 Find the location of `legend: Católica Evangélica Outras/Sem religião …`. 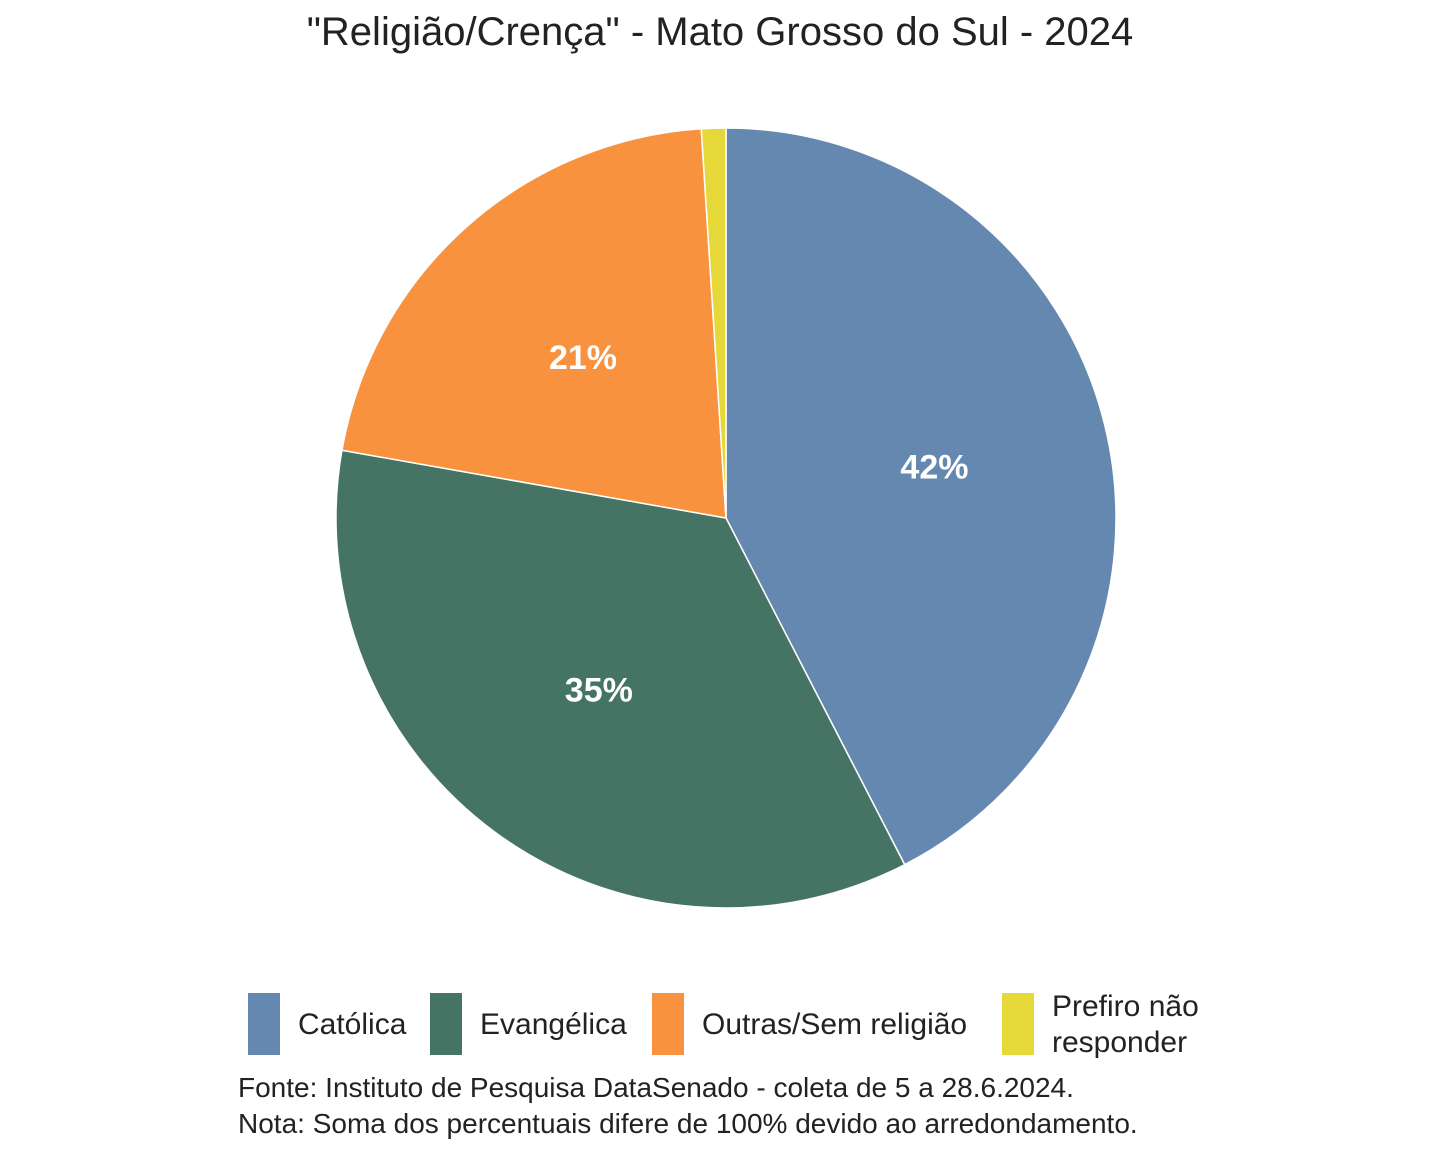

legend: Católica Evangélica Outras/Sem religião … is located at coordinates (720, 1025).